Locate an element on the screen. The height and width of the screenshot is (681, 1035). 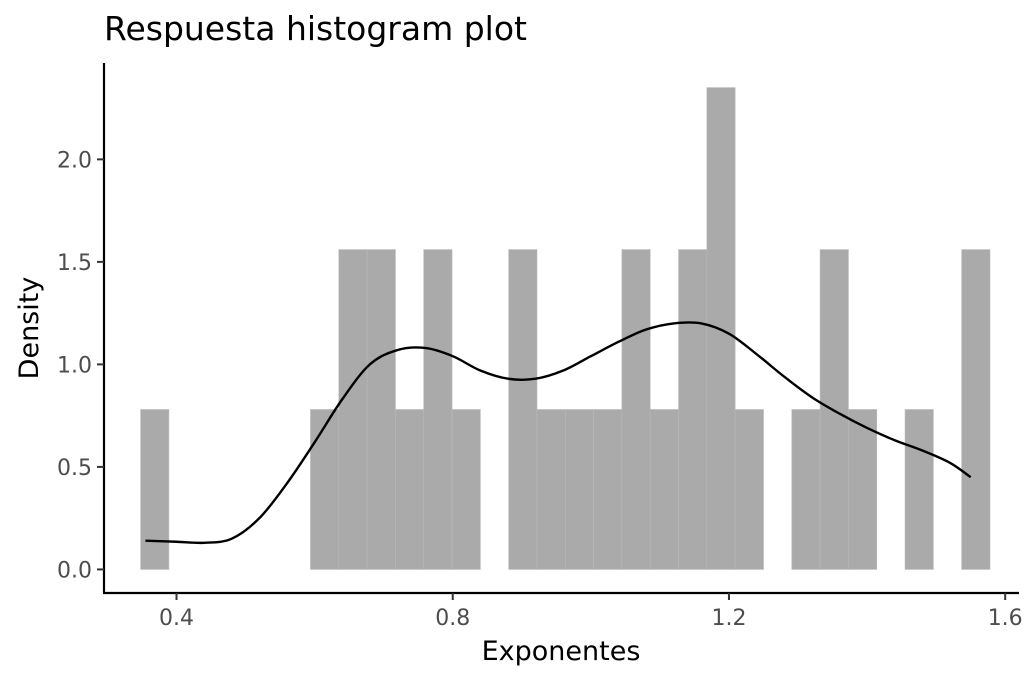
x-tick-label: 1.2 is located at coordinates (728, 618).